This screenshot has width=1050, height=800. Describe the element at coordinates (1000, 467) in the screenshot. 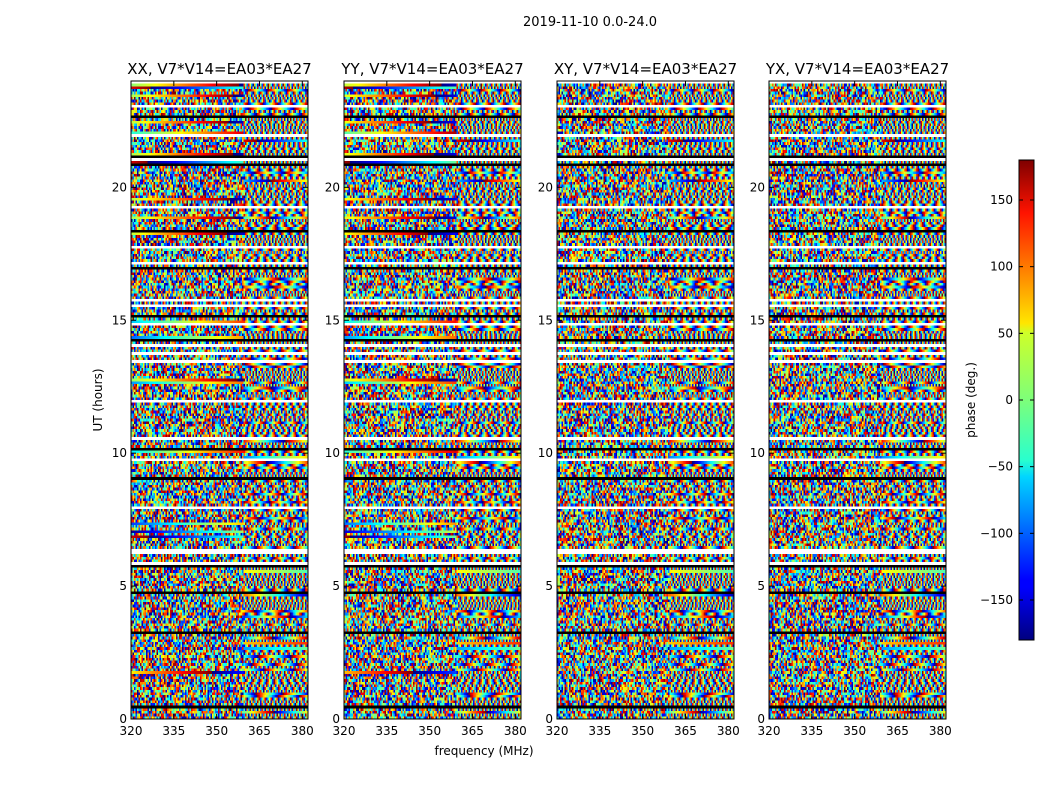

I see `colorbar-tick-label: −50` at that location.